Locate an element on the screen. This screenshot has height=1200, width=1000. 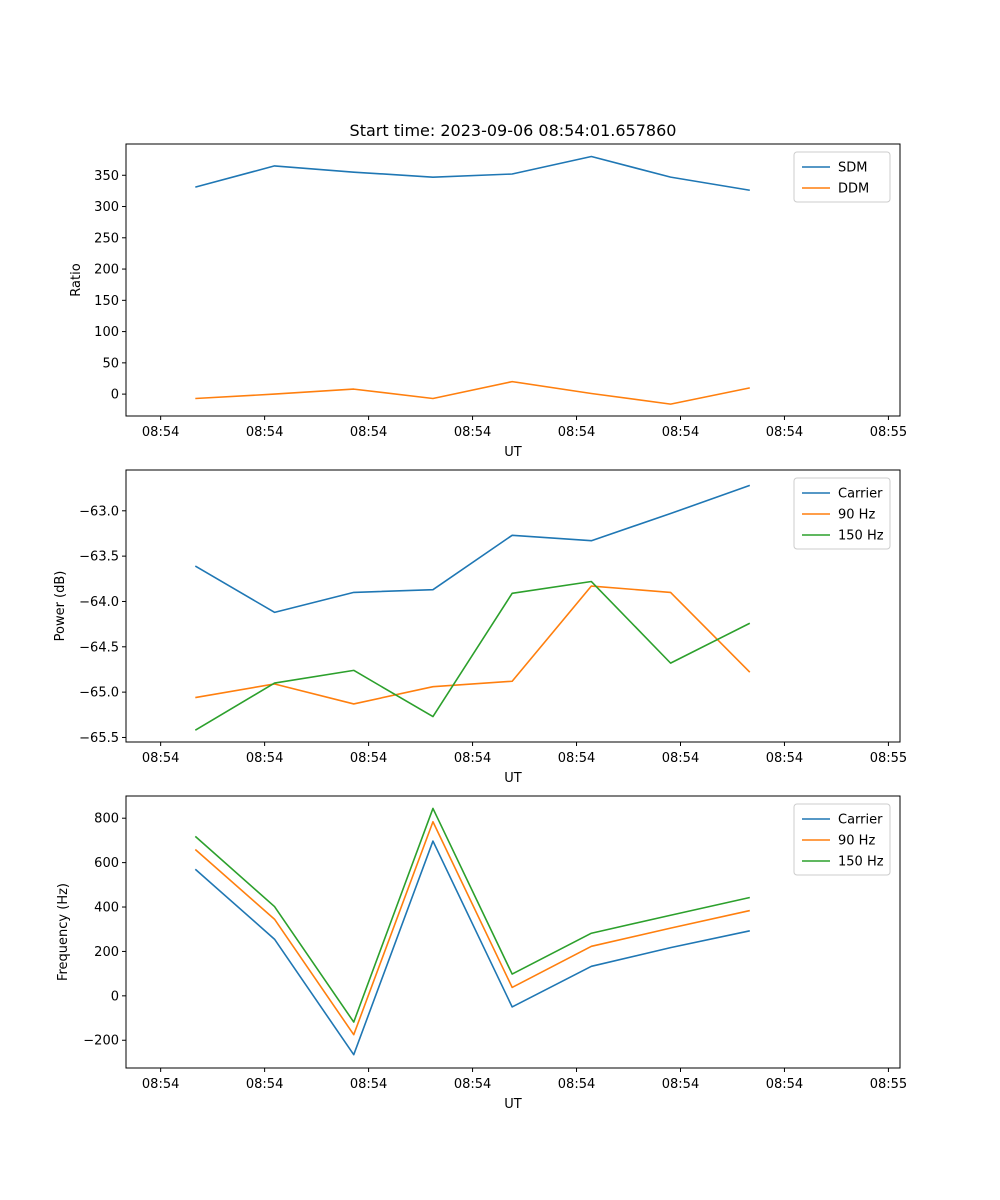
frequency-series-90-hz-line is located at coordinates (472, 928).